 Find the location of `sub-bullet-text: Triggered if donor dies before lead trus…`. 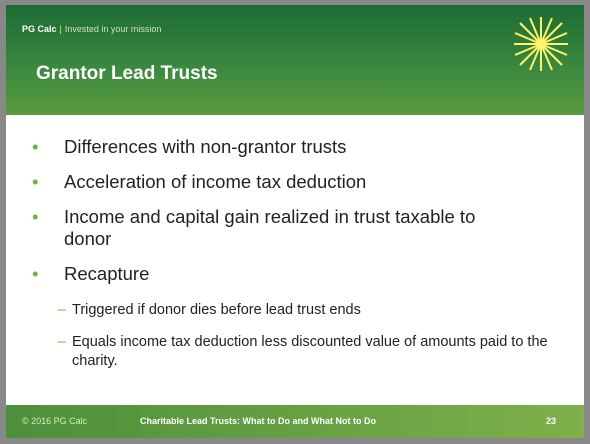

sub-bullet-text: Triggered if donor dies before lead trus… is located at coordinates (216, 310).